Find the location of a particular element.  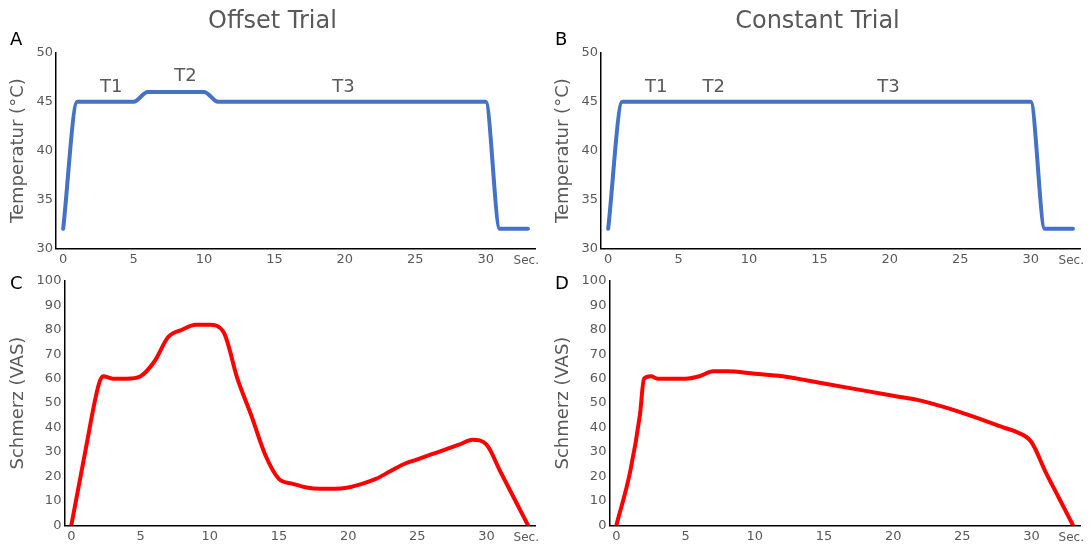

text: D is located at coordinates (562, 282).